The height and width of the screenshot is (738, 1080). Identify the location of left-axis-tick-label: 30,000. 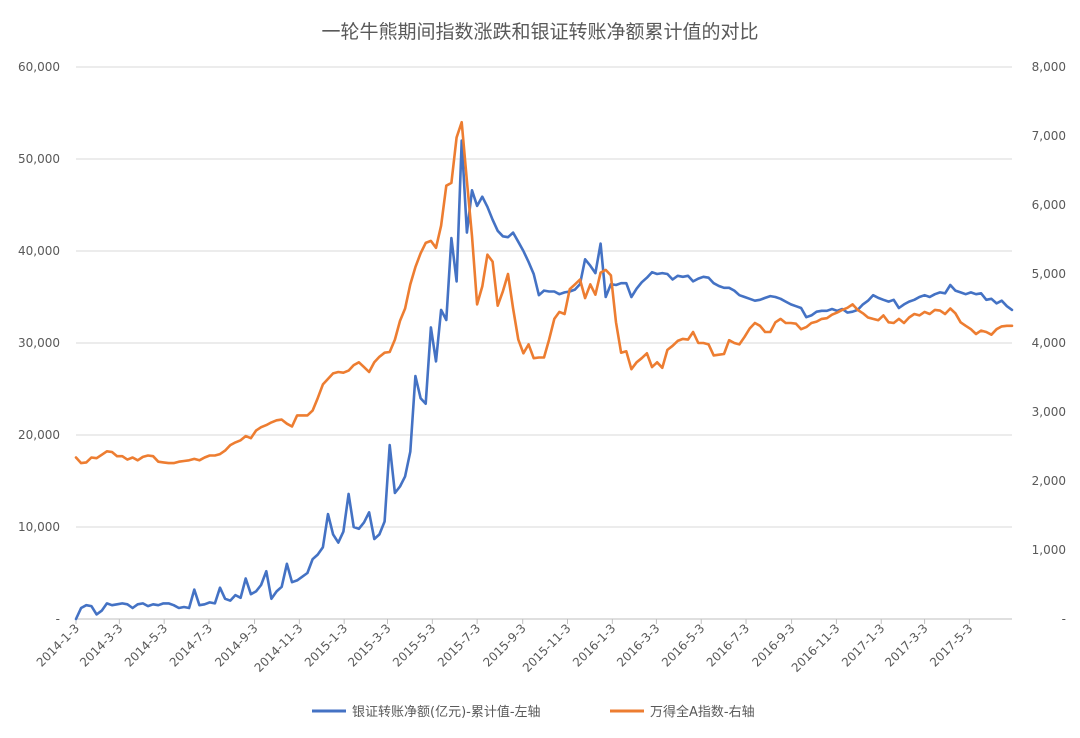
(39, 343).